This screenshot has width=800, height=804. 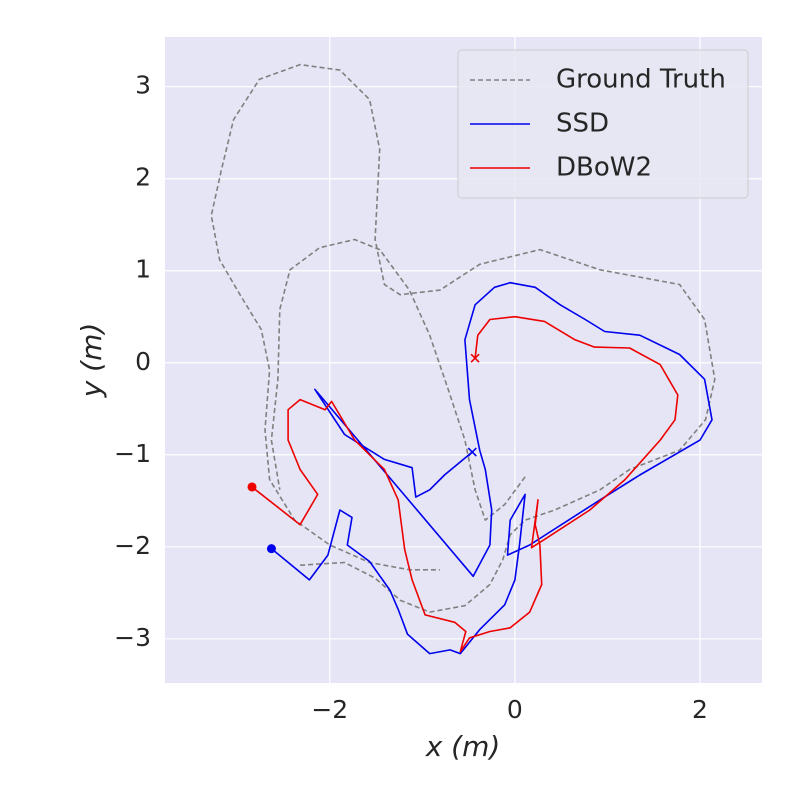 I want to click on y-tick-label: 2, so click(x=143, y=177).